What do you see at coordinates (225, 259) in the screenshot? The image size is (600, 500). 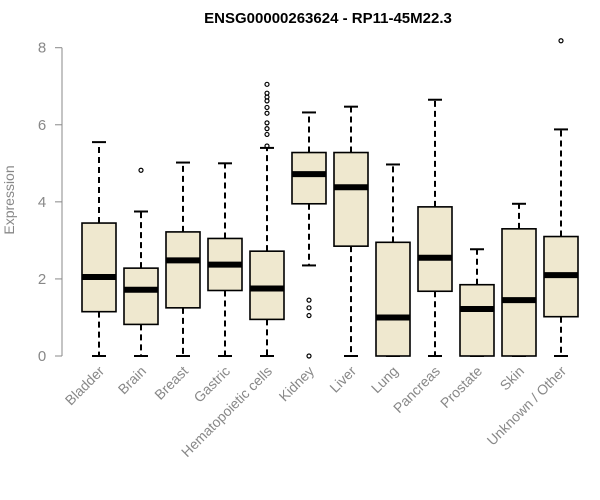 I see `box-gastric` at bounding box center [225, 259].